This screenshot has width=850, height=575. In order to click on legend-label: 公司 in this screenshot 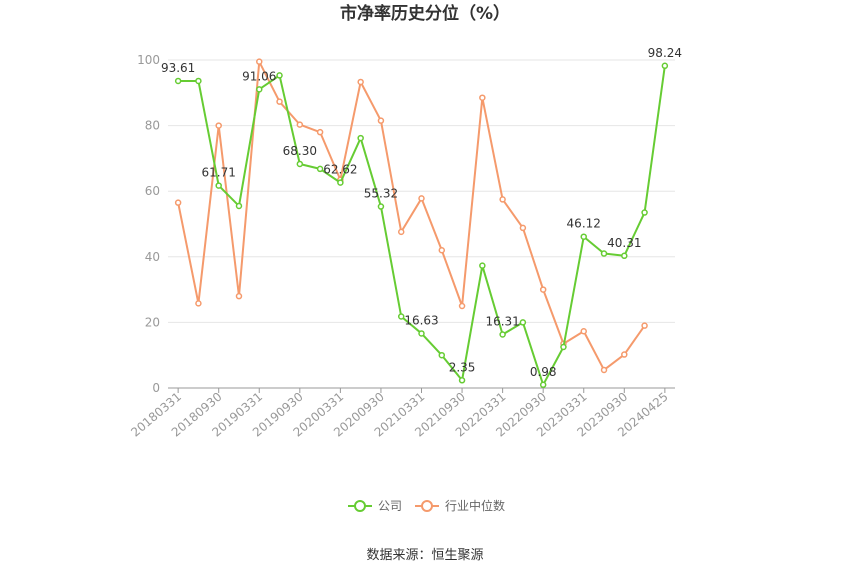, I will do `click(390, 506)`.